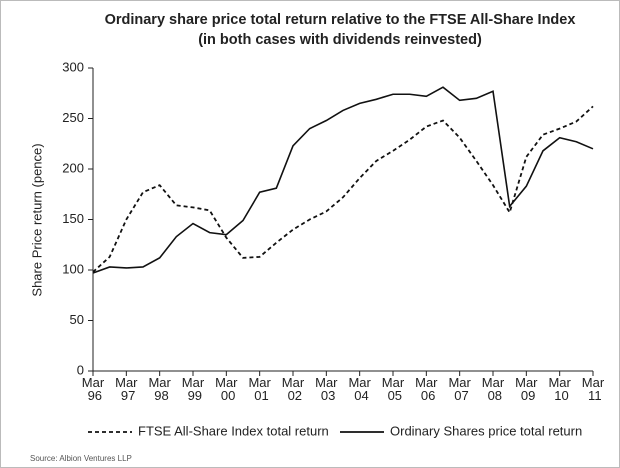 This screenshot has width=620, height=468. Describe the element at coordinates (486, 430) in the screenshot. I see `legend-label: Ordinary Shares price total return` at that location.